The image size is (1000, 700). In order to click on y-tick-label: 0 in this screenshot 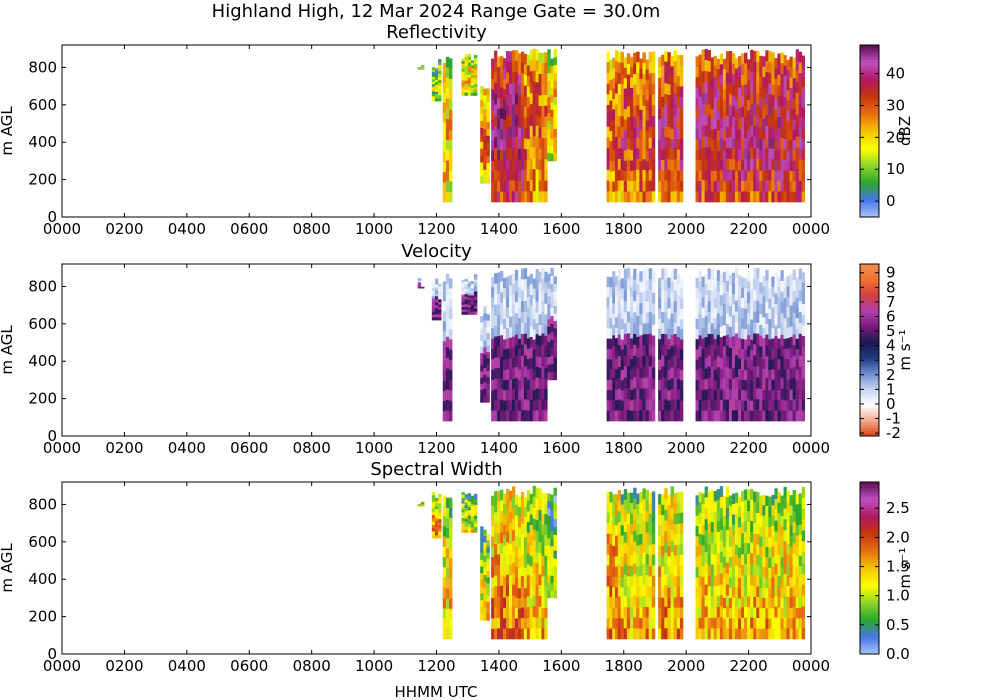, I will do `click(52, 654)`.